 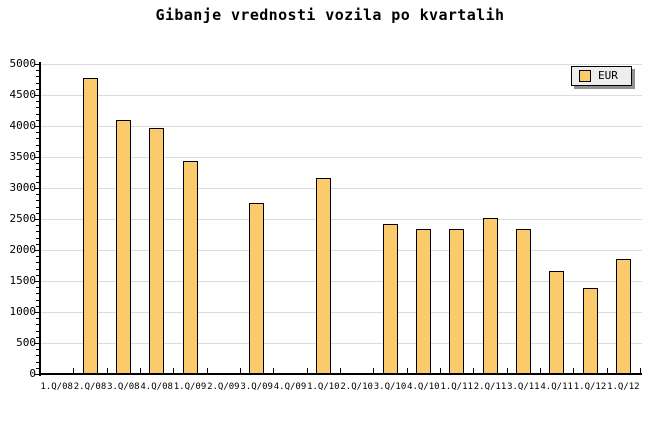 I want to click on y-tick-label: 500, so click(x=26, y=342).